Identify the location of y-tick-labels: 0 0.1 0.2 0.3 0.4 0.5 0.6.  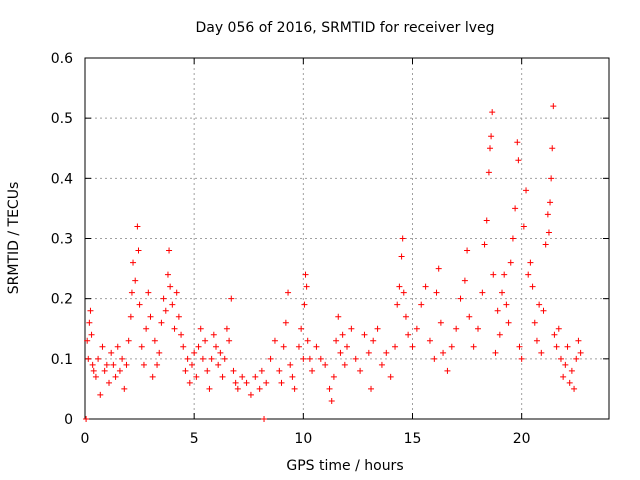
(62, 239).